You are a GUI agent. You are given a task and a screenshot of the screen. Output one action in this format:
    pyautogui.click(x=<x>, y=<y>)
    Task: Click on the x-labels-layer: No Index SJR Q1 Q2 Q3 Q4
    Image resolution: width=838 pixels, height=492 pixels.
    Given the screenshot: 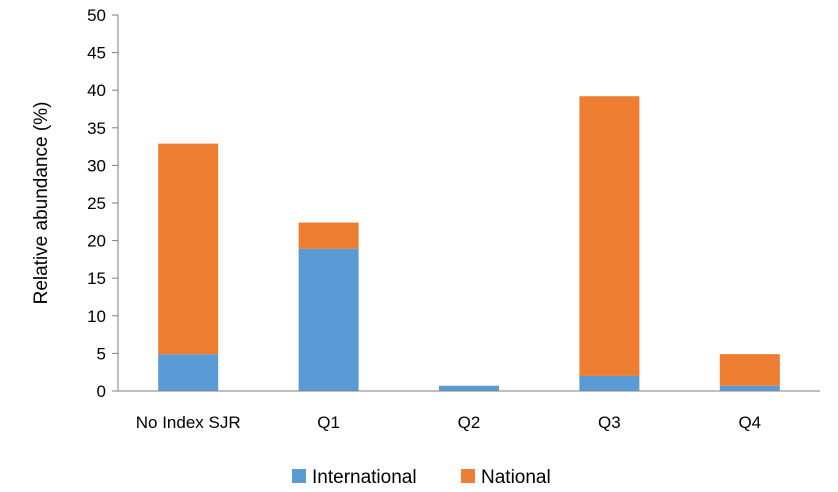 What is the action you would take?
    pyautogui.click(x=448, y=422)
    